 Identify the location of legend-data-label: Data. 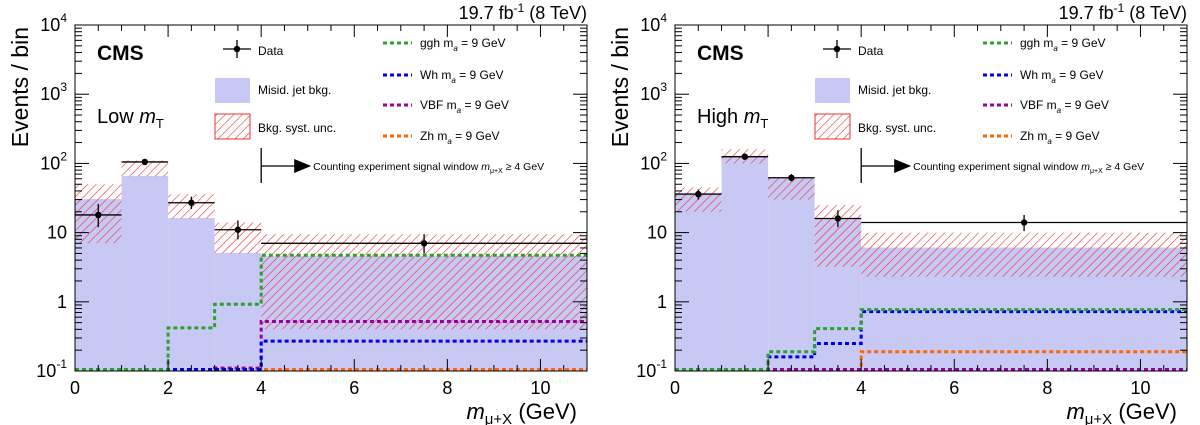
(271, 51).